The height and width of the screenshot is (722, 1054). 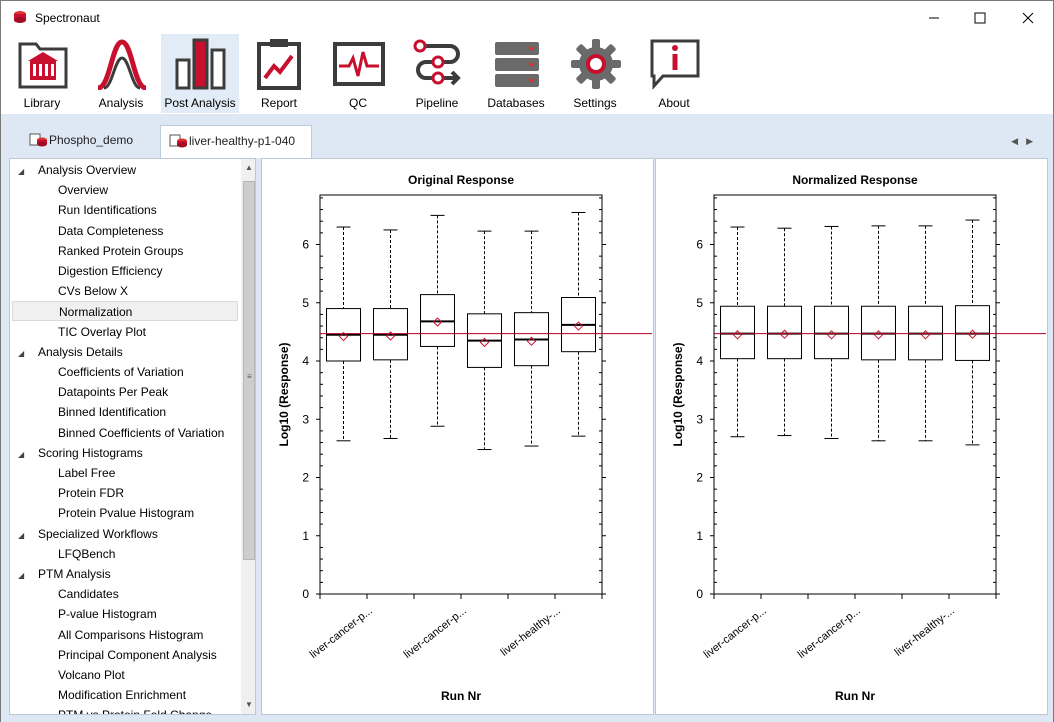 I want to click on scrollbar-thumb: ≡, so click(x=249, y=370).